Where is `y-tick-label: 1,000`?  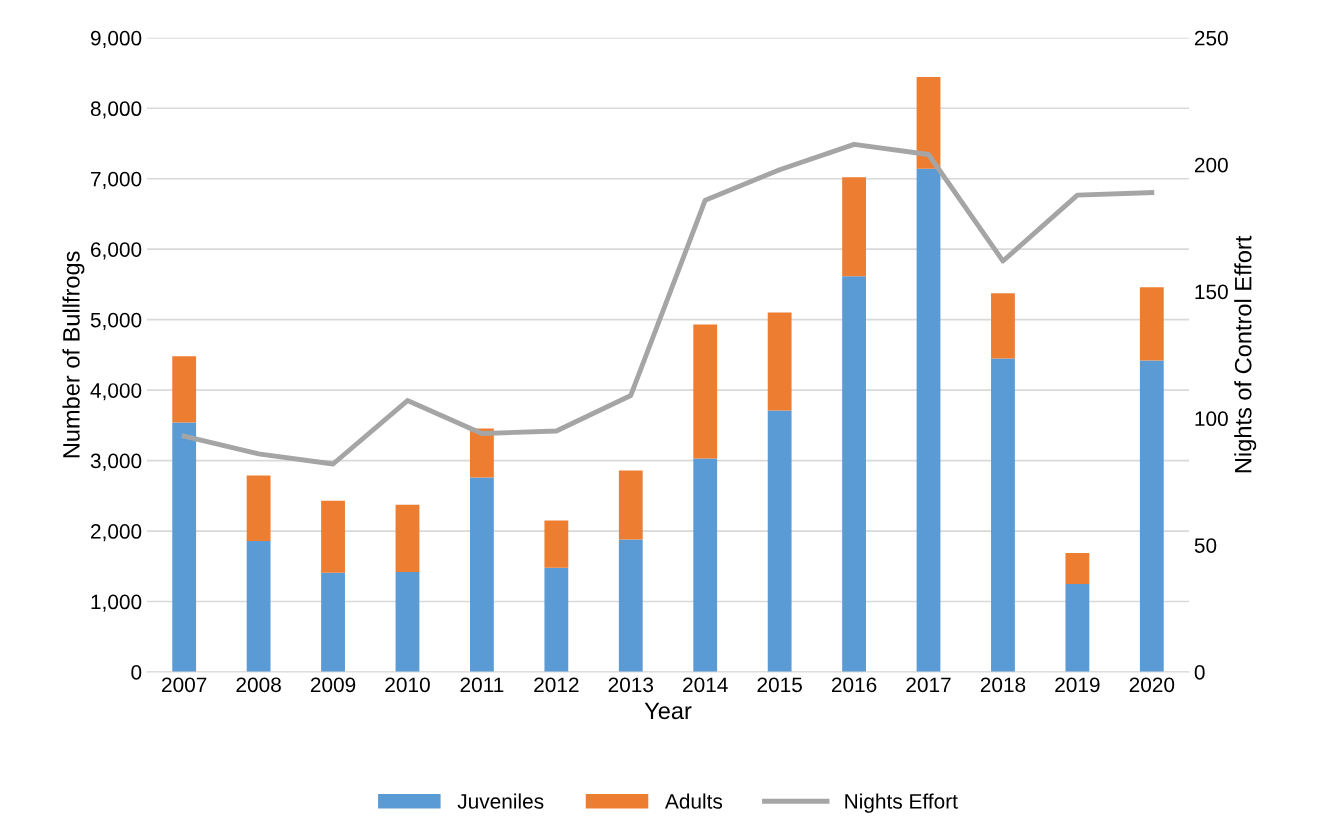 y-tick-label: 1,000 is located at coordinates (116, 603).